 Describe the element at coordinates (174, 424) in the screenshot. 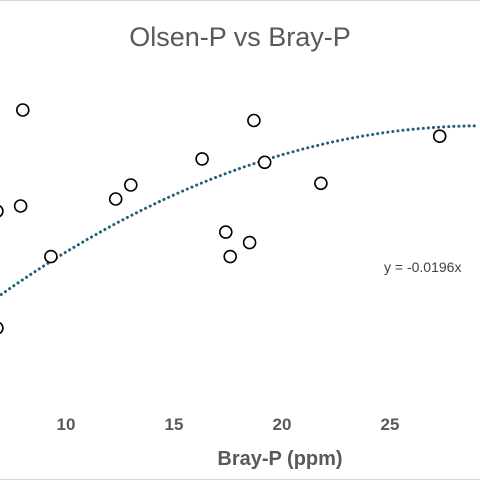

I see `x-tick-15: 15` at that location.